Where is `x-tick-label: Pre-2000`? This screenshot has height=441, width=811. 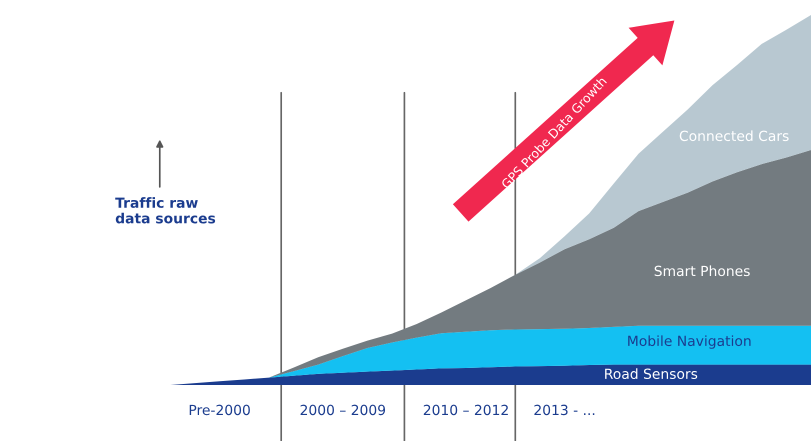 x-tick-label: Pre-2000 is located at coordinates (220, 410).